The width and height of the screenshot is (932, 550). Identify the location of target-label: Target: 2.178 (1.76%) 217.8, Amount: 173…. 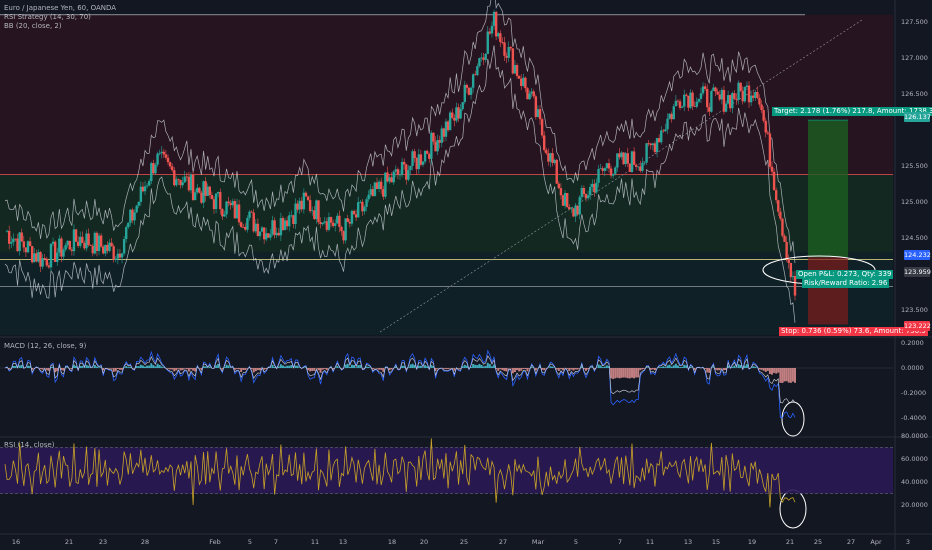
(852, 111).